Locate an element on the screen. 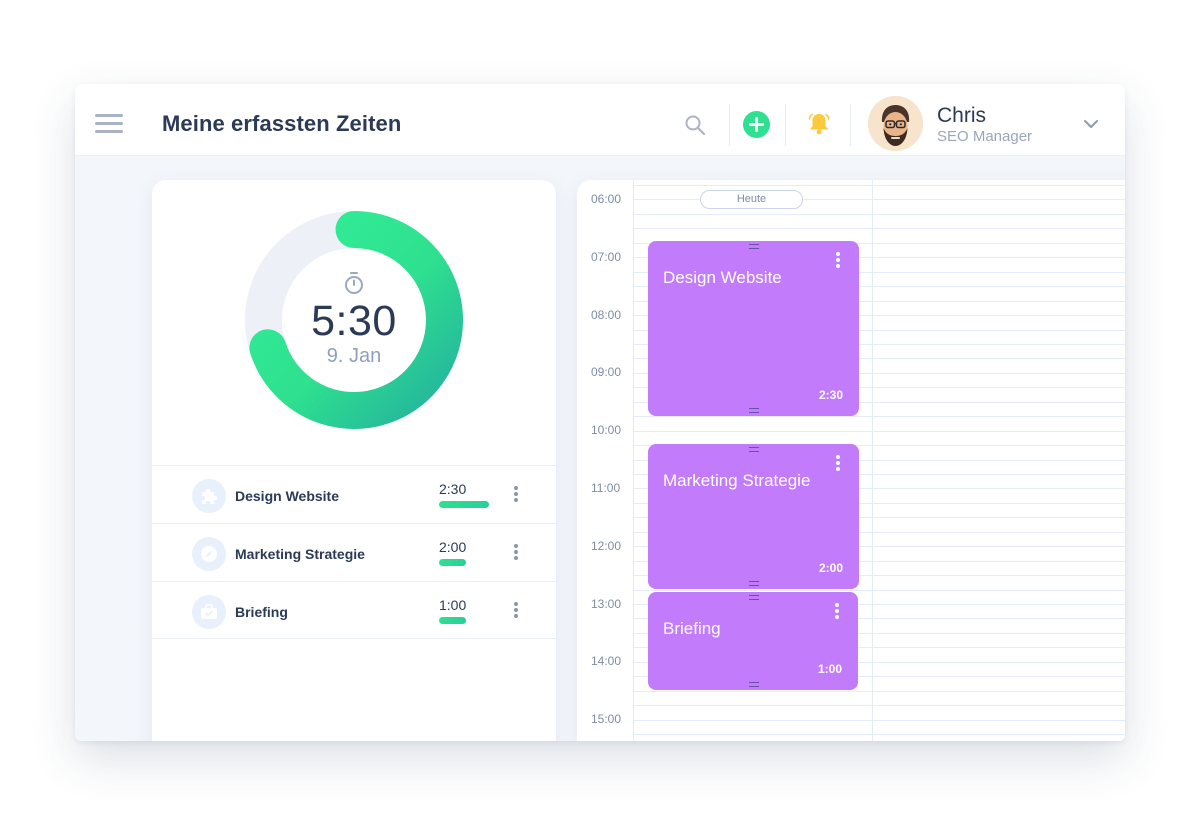  task-label: Design Website is located at coordinates (287, 496).